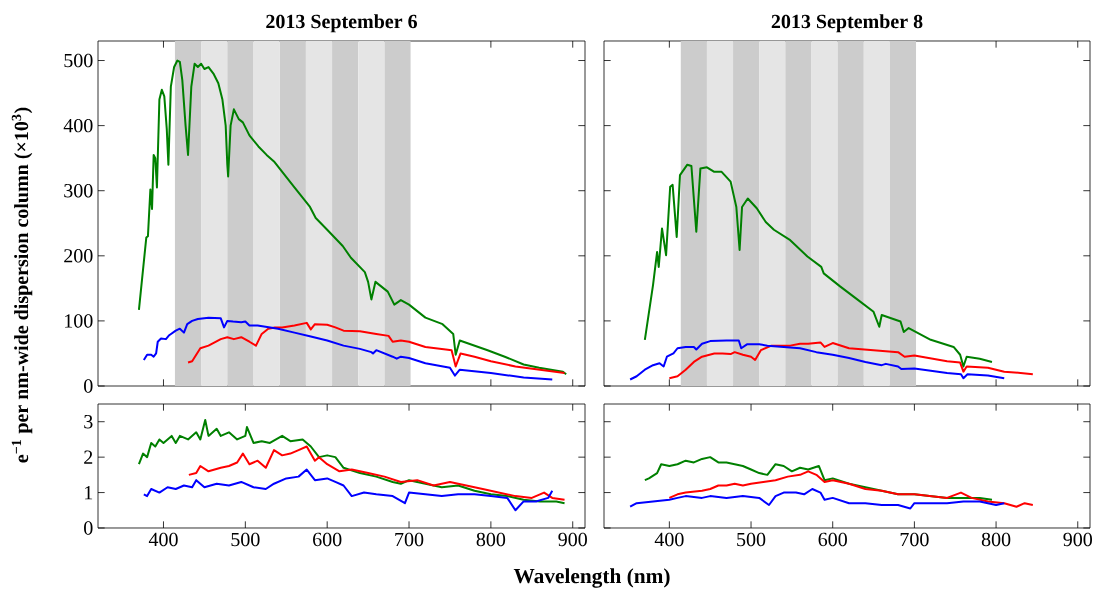 The height and width of the screenshot is (594, 1096). Describe the element at coordinates (591, 578) in the screenshot. I see `x-axis-title: Wavelength (nm)` at that location.